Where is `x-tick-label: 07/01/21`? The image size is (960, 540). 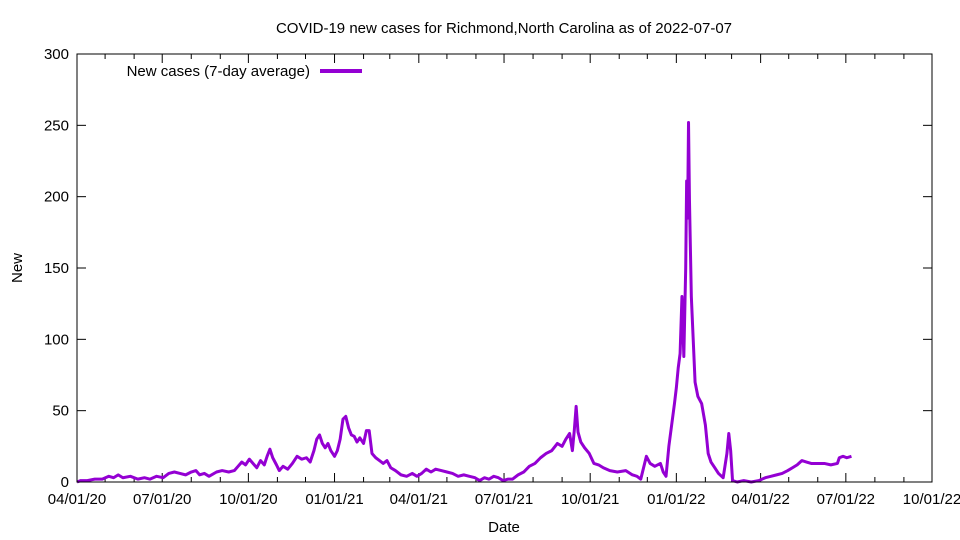
x-tick-label: 07/01/21 is located at coordinates (504, 499).